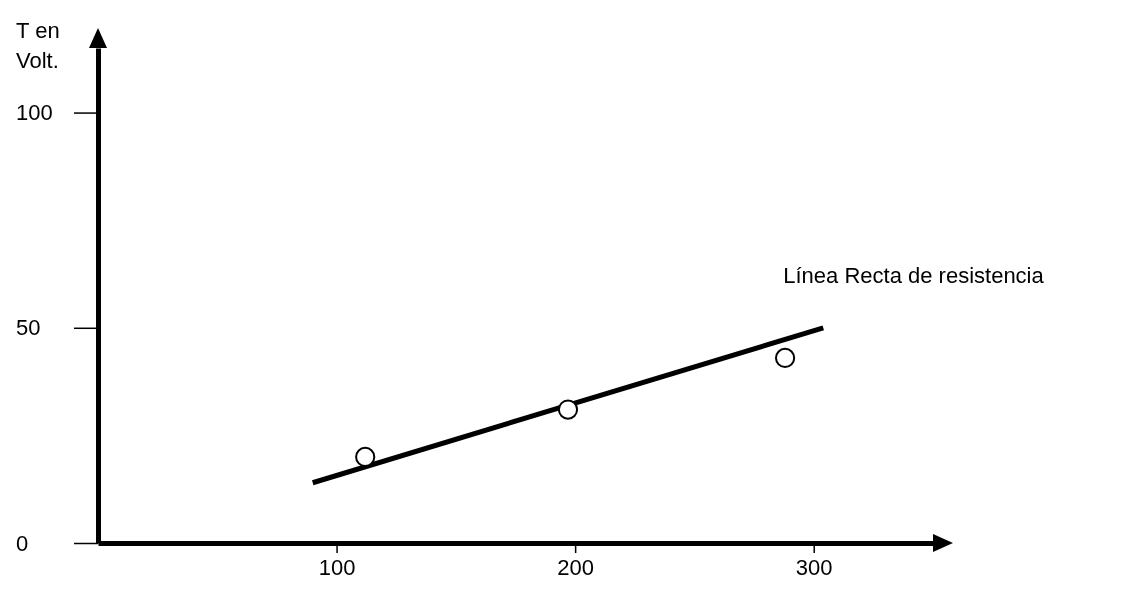 Image resolution: width=1131 pixels, height=599 pixels. What do you see at coordinates (914, 275) in the screenshot?
I see `text: Línea Recta de resistencia` at bounding box center [914, 275].